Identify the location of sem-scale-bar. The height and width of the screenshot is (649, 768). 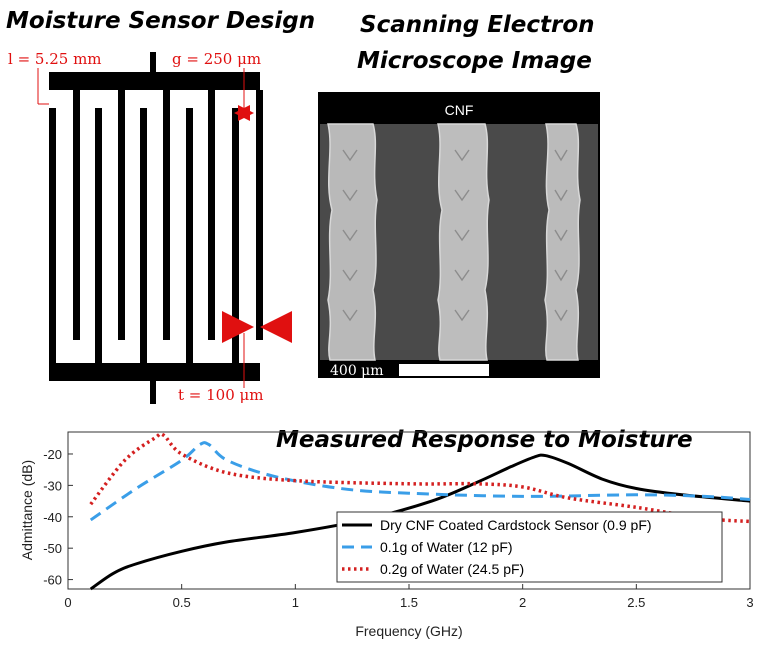
(444, 370).